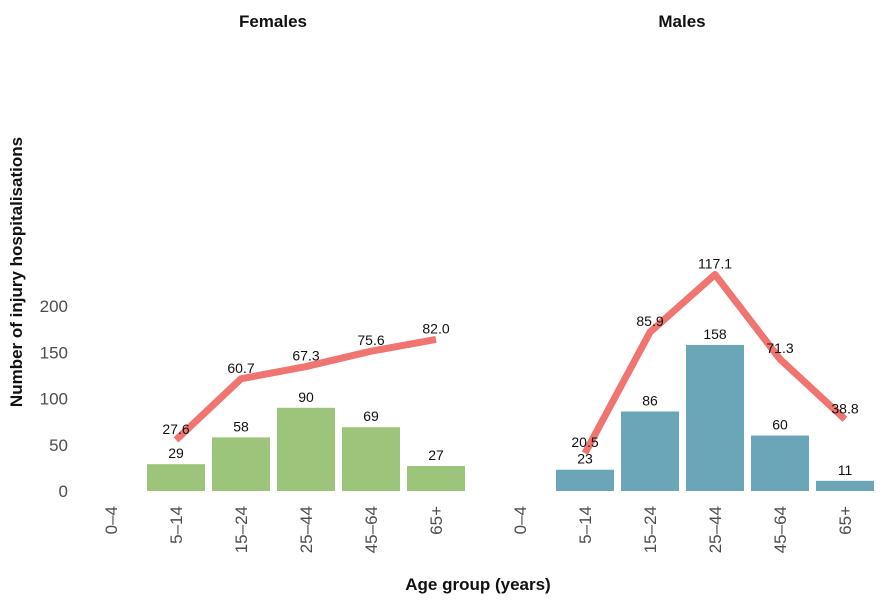  Describe the element at coordinates (585, 459) in the screenshot. I see `bar-value-label: 23` at that location.